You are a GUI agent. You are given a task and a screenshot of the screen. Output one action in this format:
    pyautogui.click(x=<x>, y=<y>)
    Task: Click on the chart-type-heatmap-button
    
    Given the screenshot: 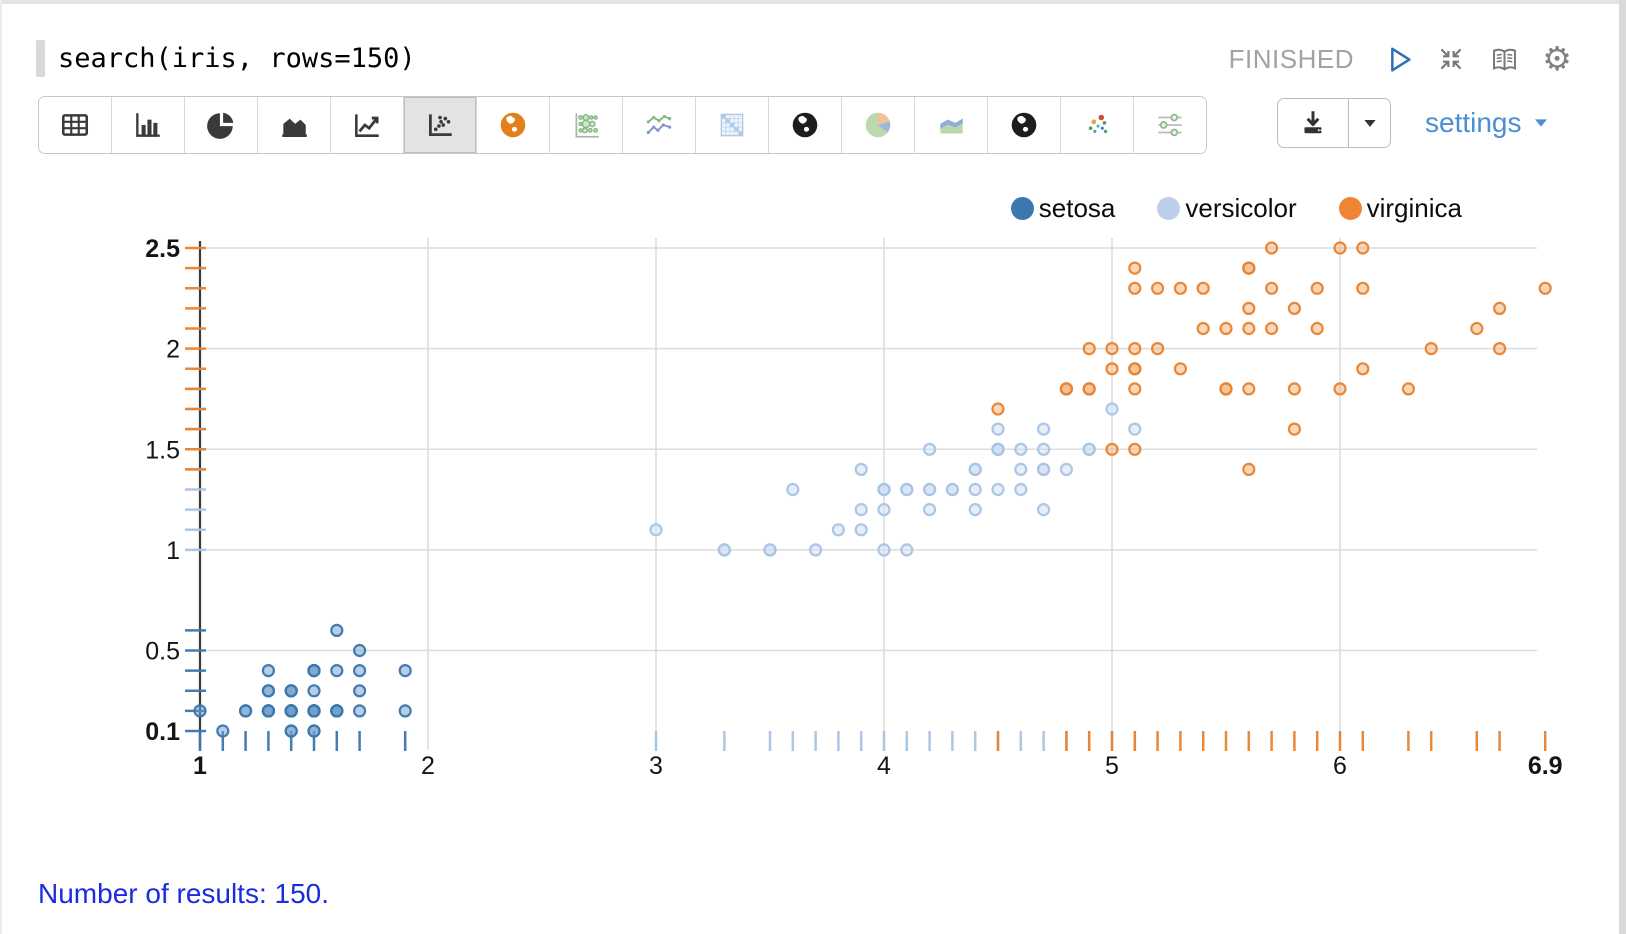 What is the action you would take?
    pyautogui.click(x=732, y=125)
    